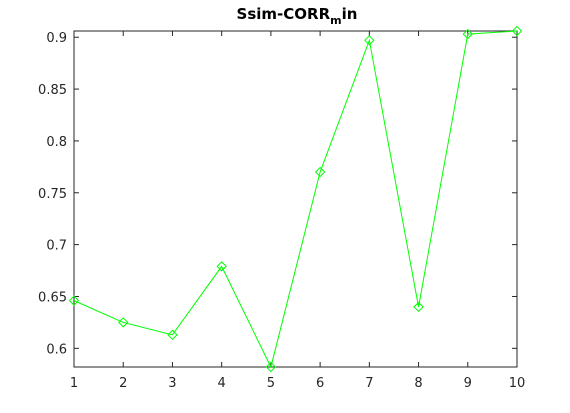 The image size is (570, 413). What do you see at coordinates (56, 38) in the screenshot?
I see `y-tick-label: 0.9` at bounding box center [56, 38].